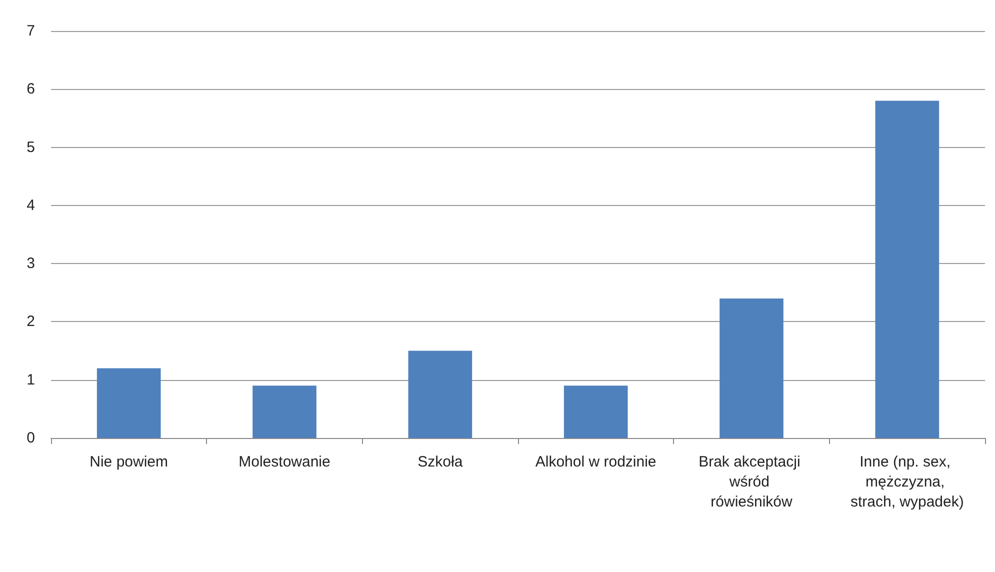  Describe the element at coordinates (30, 31) in the screenshot. I see `y-tick-label: 7` at that location.